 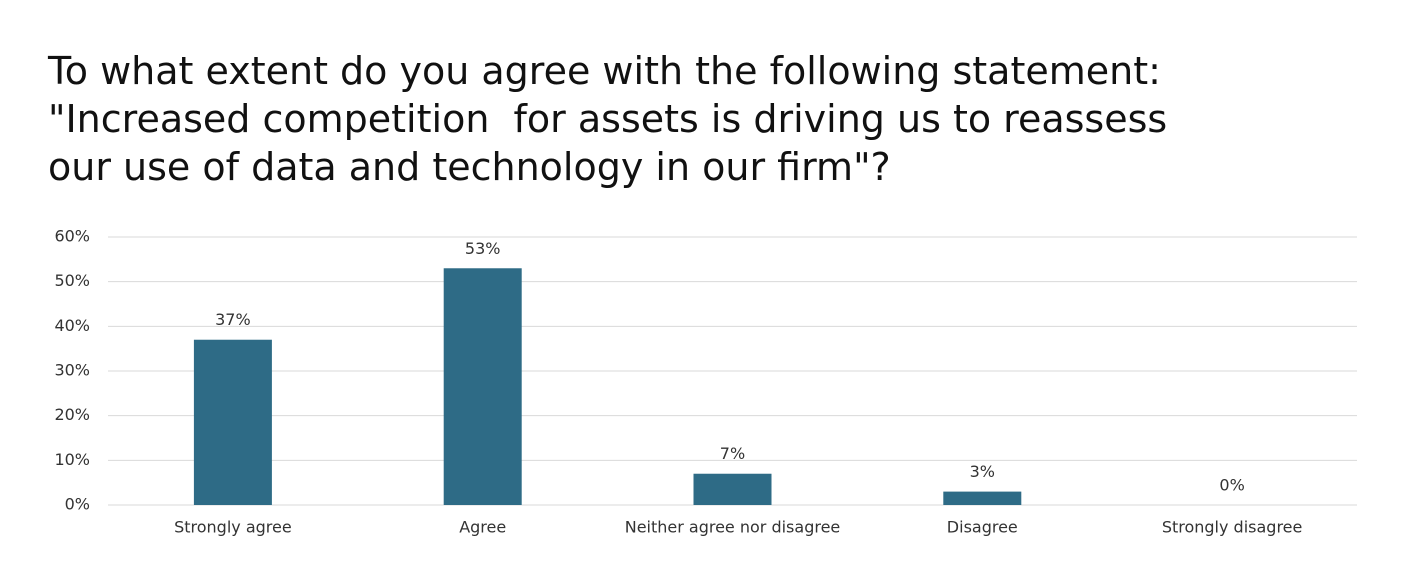 I want to click on value-label: 0%, so click(x=1231, y=485).